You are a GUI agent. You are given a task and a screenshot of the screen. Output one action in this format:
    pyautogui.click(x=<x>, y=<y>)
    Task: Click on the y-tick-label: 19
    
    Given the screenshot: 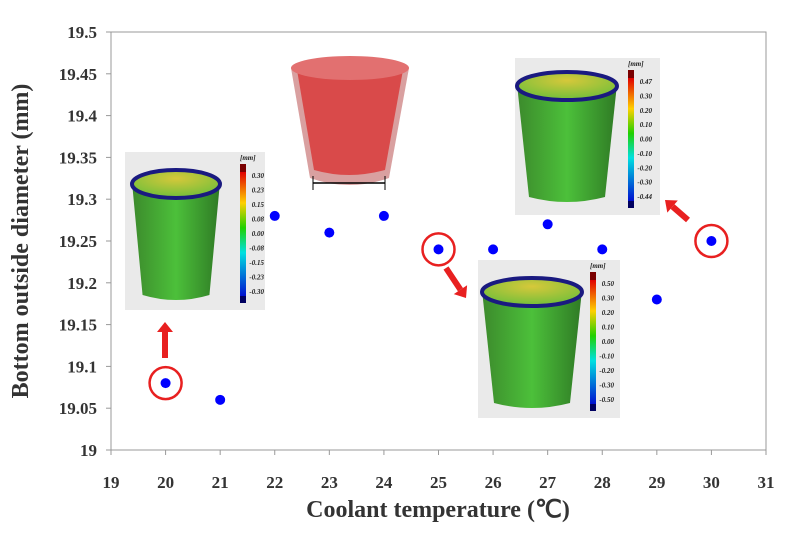 What is the action you would take?
    pyautogui.click(x=88, y=450)
    